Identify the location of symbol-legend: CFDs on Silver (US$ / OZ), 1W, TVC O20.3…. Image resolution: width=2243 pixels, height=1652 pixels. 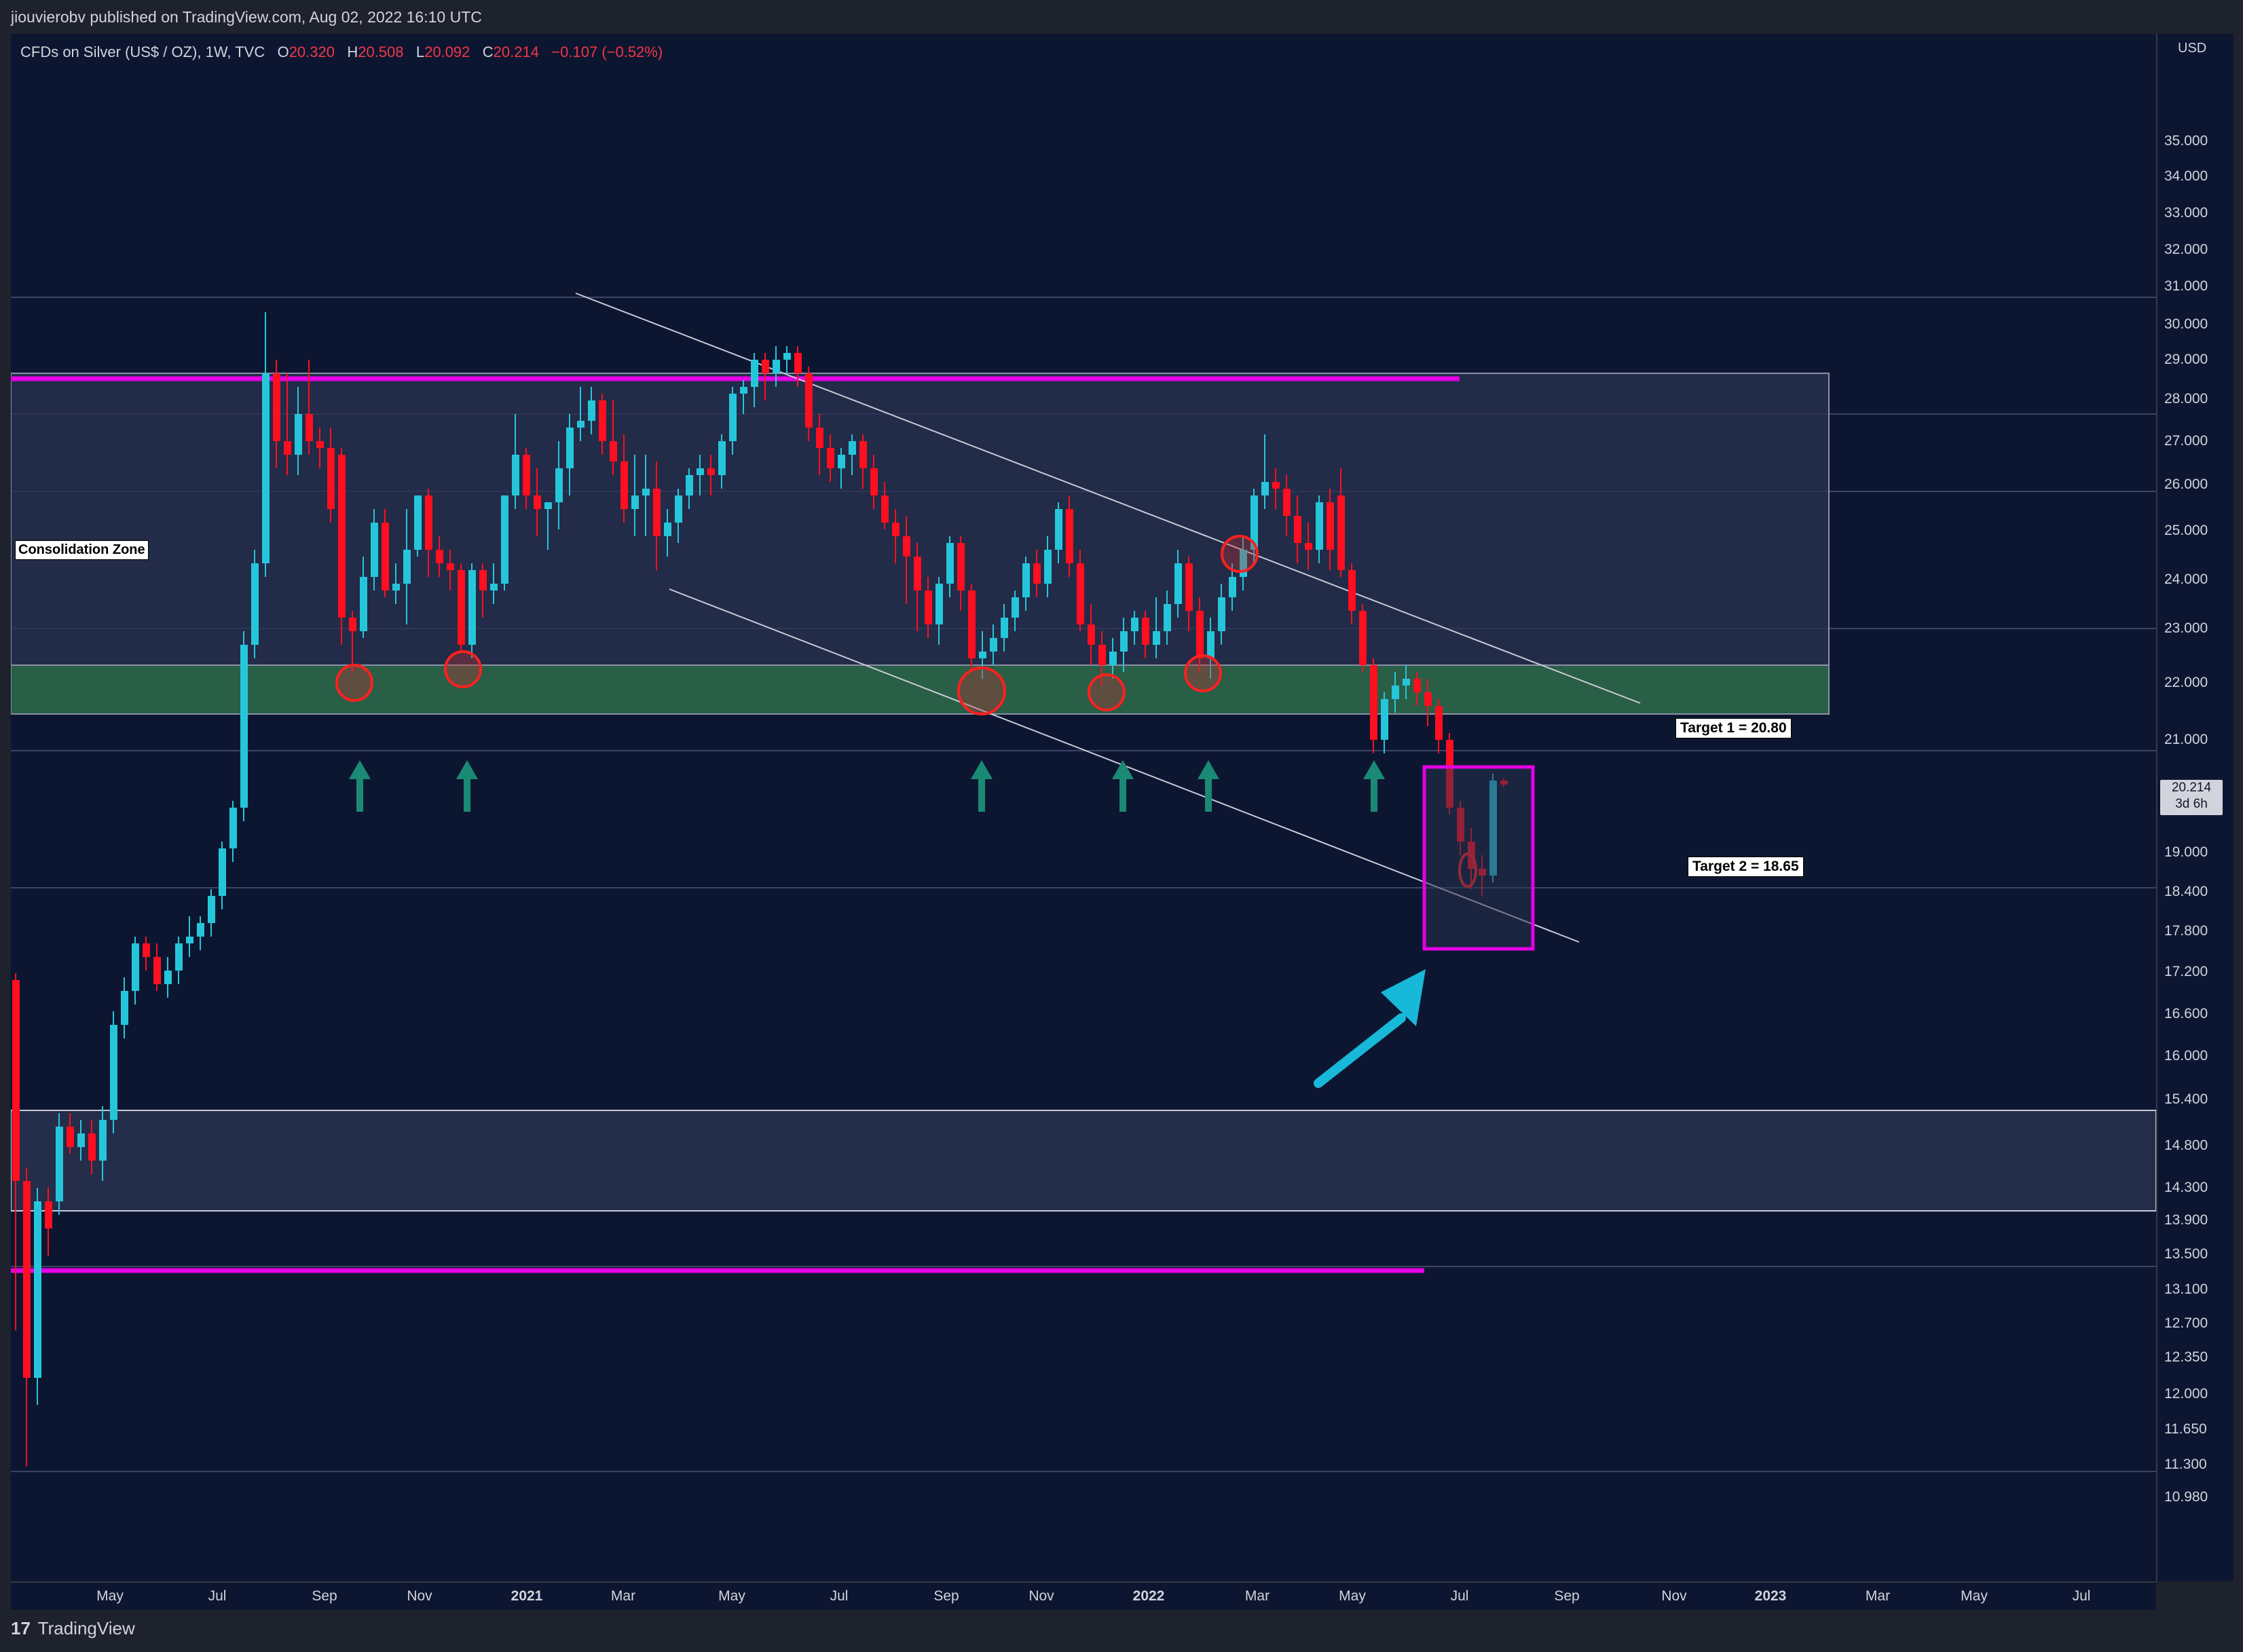
(341, 52).